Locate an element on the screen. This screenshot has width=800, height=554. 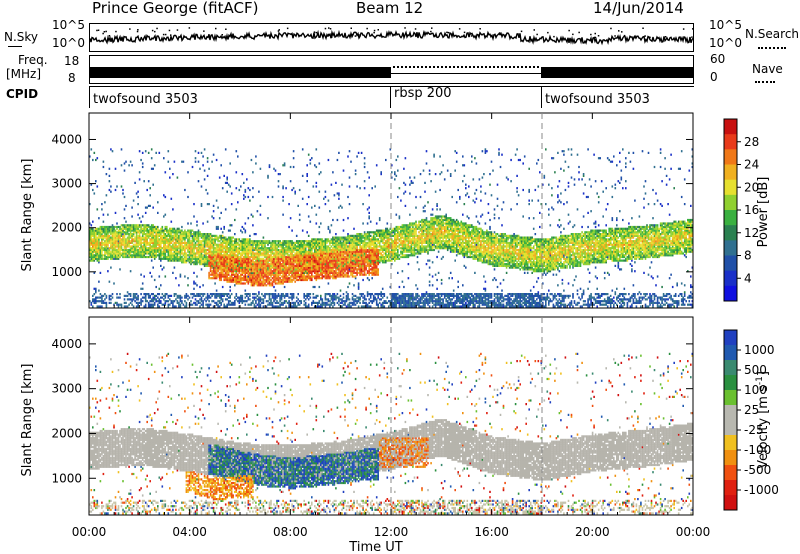
power-colorbar-title: Power [dB] is located at coordinates (763, 212).